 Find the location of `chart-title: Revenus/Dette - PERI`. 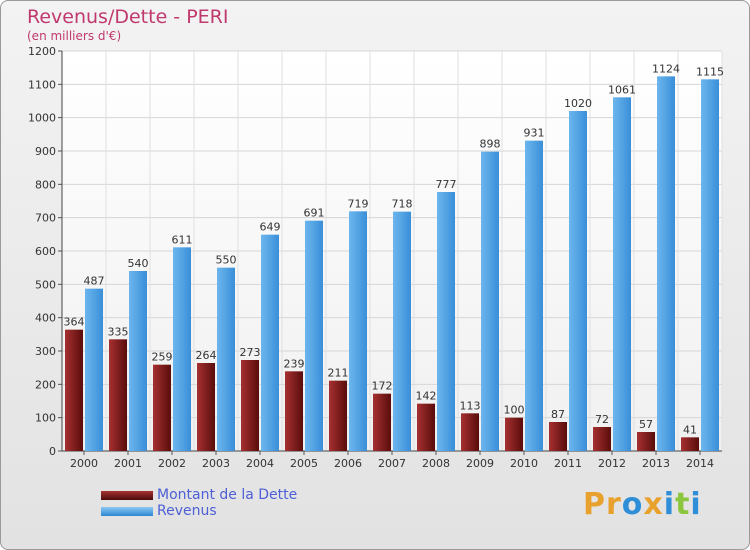

chart-title: Revenus/Dette - PERI is located at coordinates (128, 17).